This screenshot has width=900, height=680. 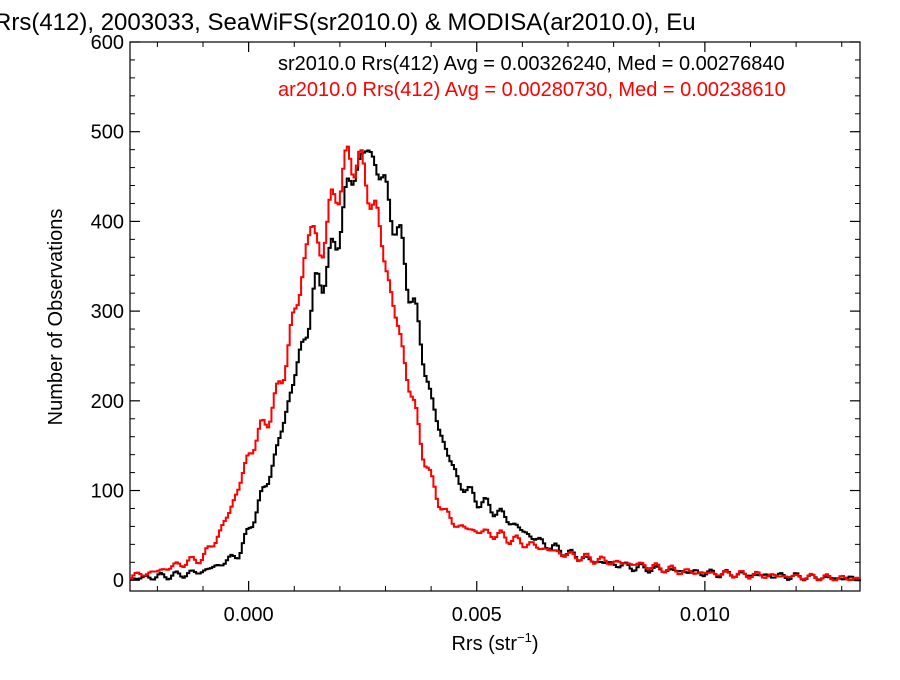 I want to click on y-tick-label: 300, so click(x=107, y=312).